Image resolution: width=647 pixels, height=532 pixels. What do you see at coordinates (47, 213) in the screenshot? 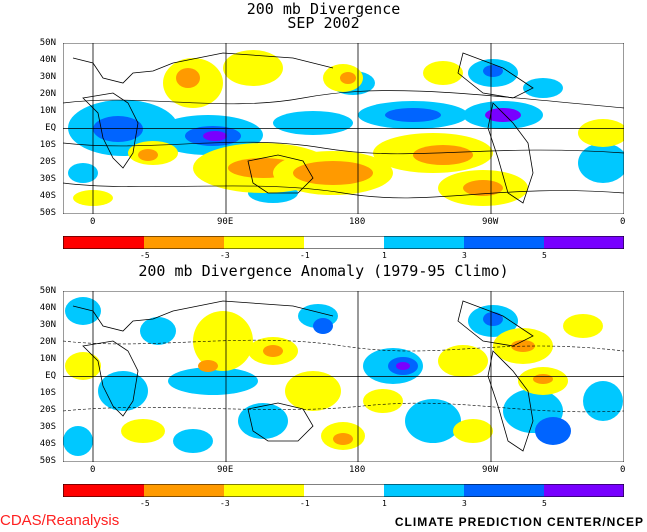
I see `panel1-lat-50s: 50S` at bounding box center [47, 213].